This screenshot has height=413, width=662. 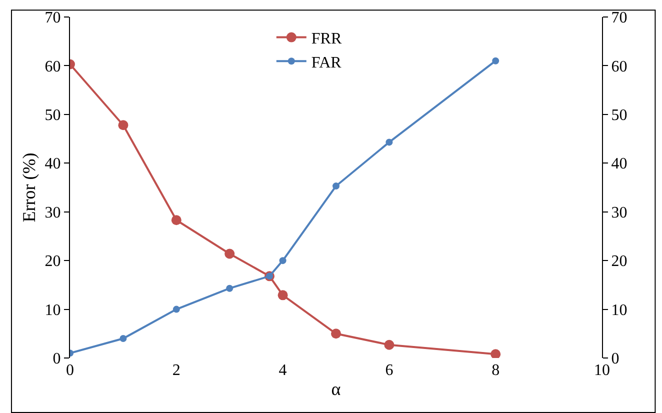 What do you see at coordinates (619, 115) in the screenshot?
I see `y2-tick-label: 50` at bounding box center [619, 115].